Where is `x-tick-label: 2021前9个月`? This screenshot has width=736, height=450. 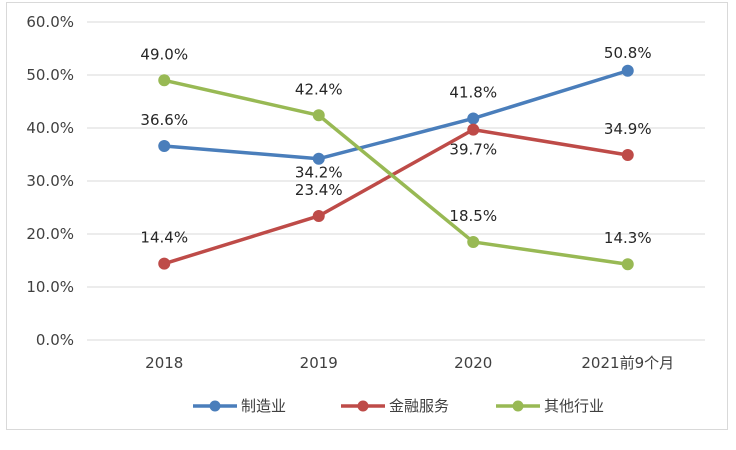 x-tick-label: 2021前9个月 is located at coordinates (627, 363).